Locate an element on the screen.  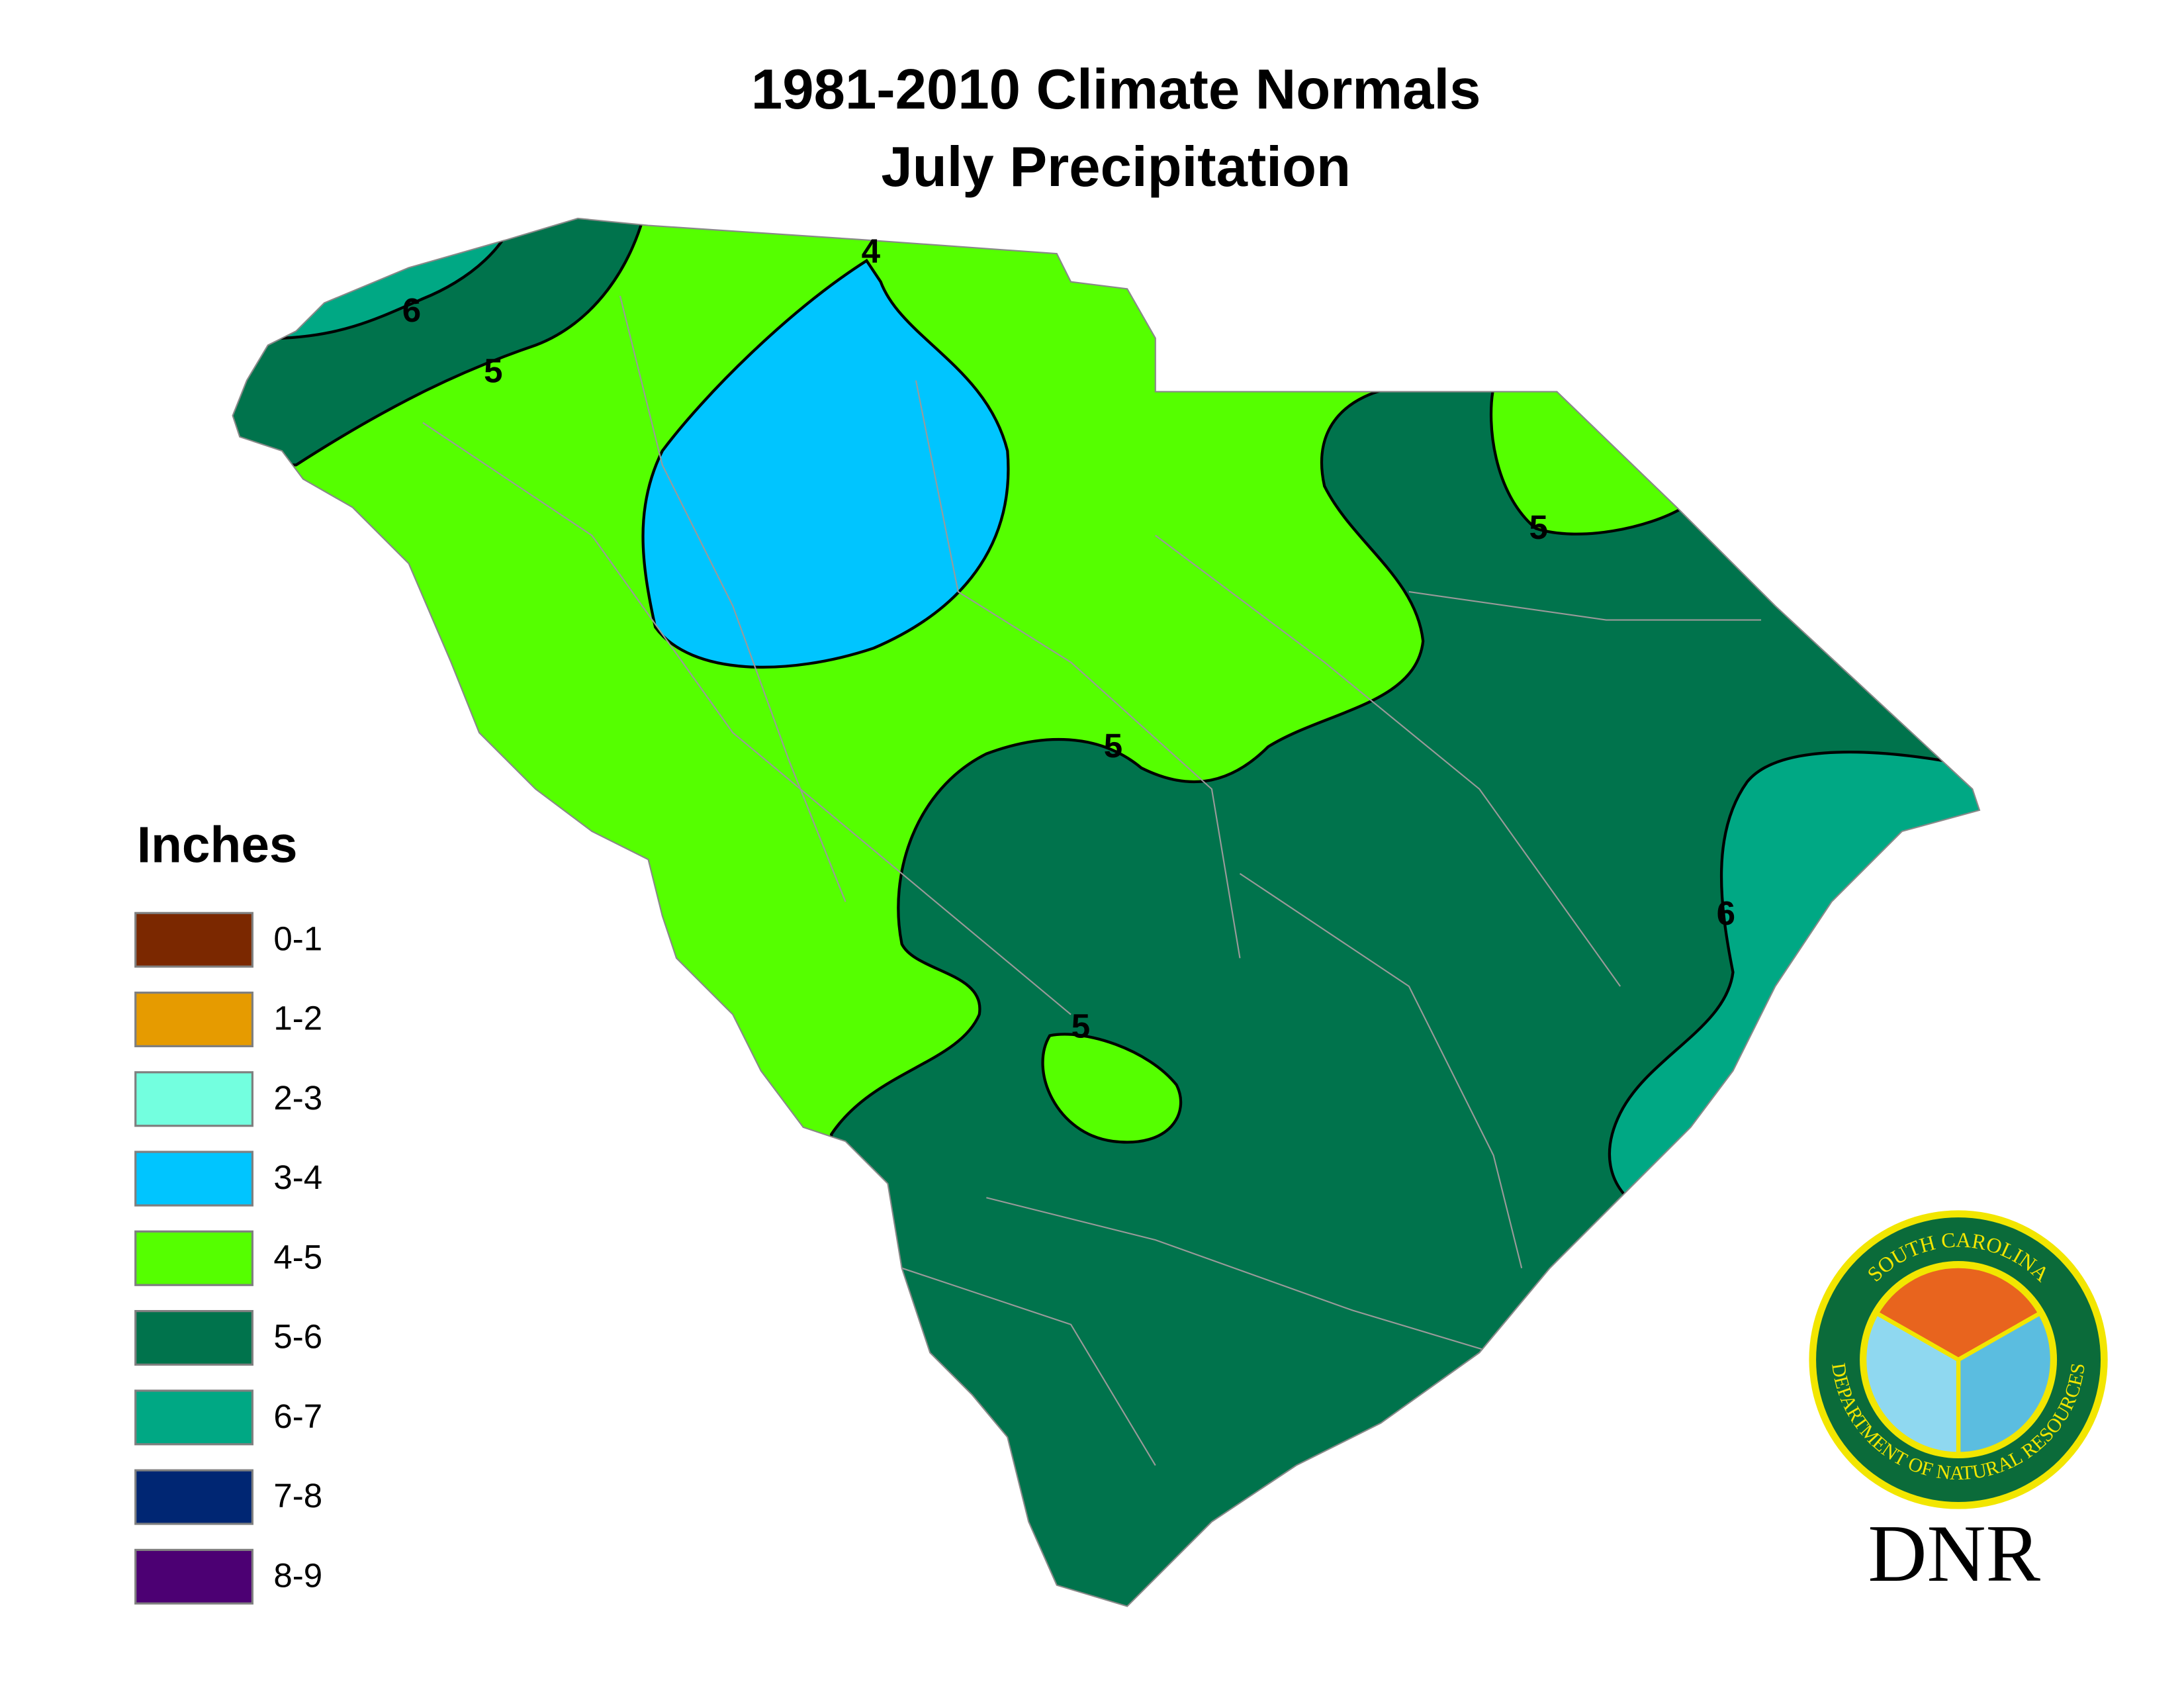
legend-title: Inches is located at coordinates (218, 846).